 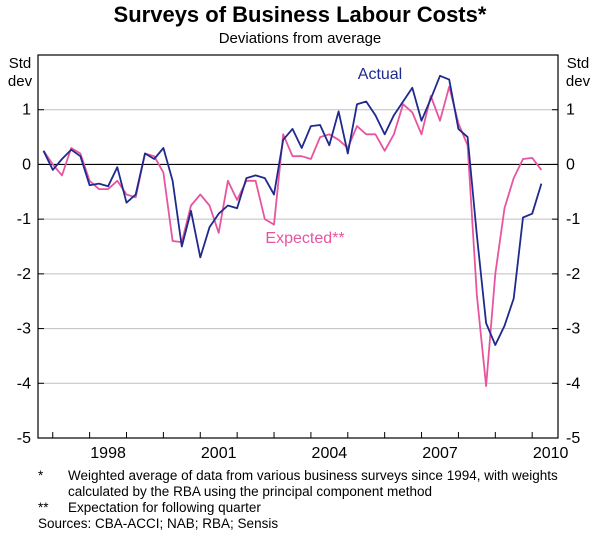 What do you see at coordinates (164, 507) in the screenshot?
I see `footnote-2-text: Expectation for following quarter` at bounding box center [164, 507].